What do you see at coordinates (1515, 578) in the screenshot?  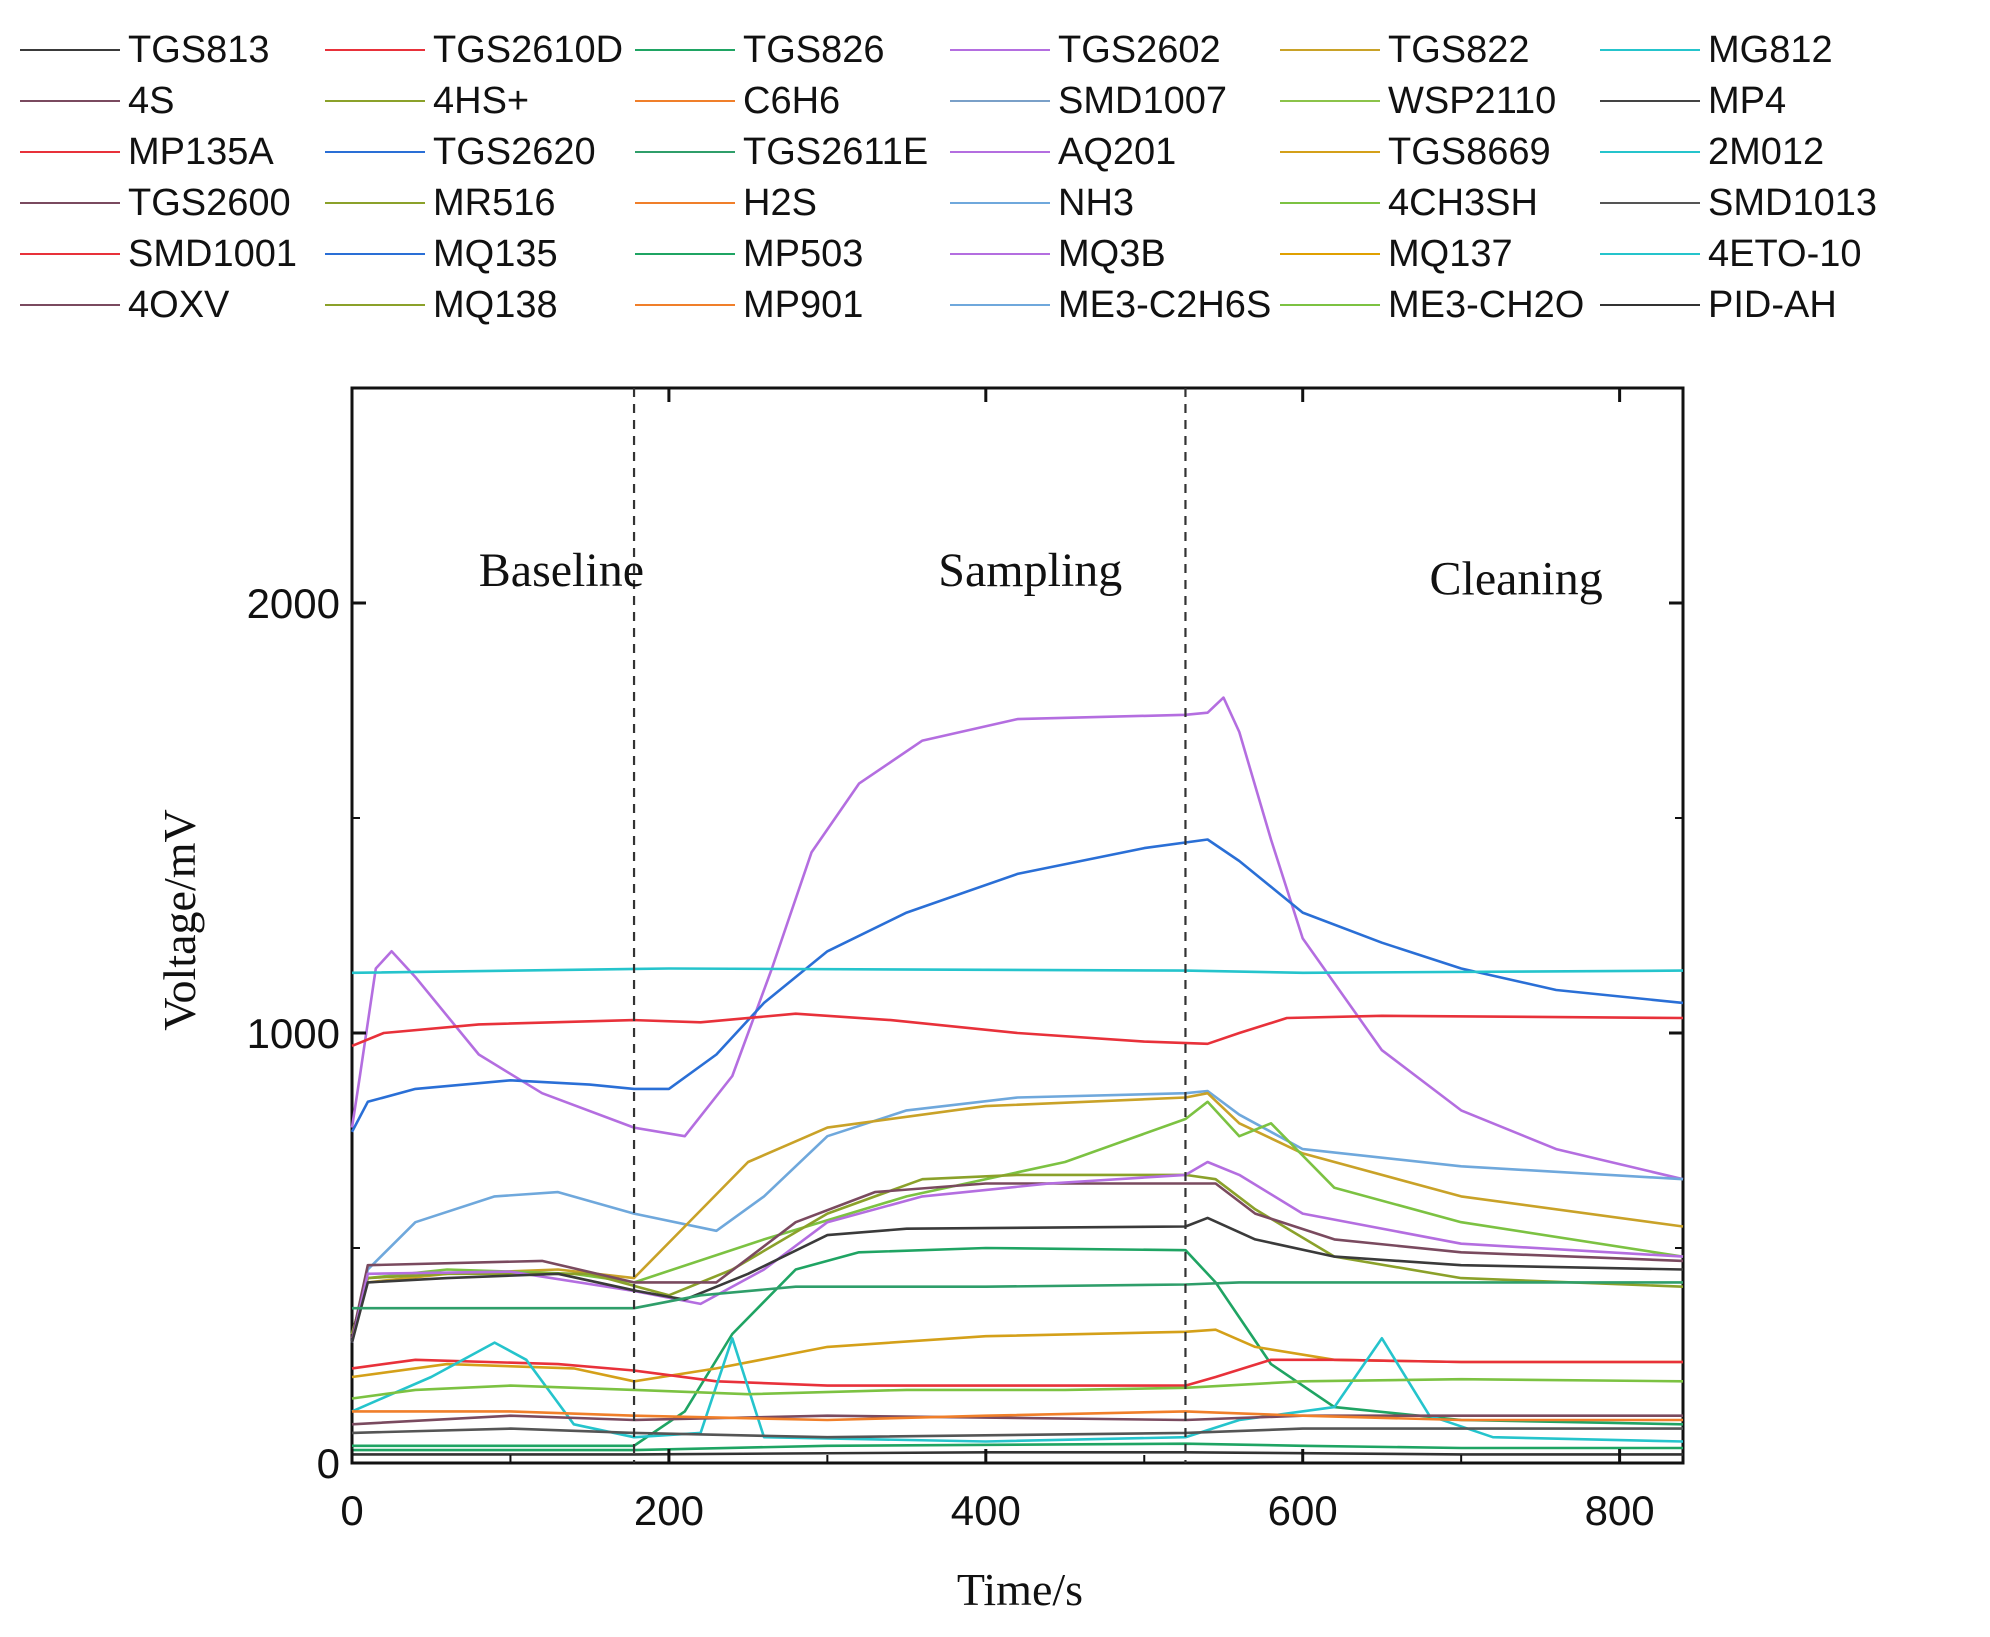 I see `phase-label-cleaning: Cleaning` at bounding box center [1515, 578].